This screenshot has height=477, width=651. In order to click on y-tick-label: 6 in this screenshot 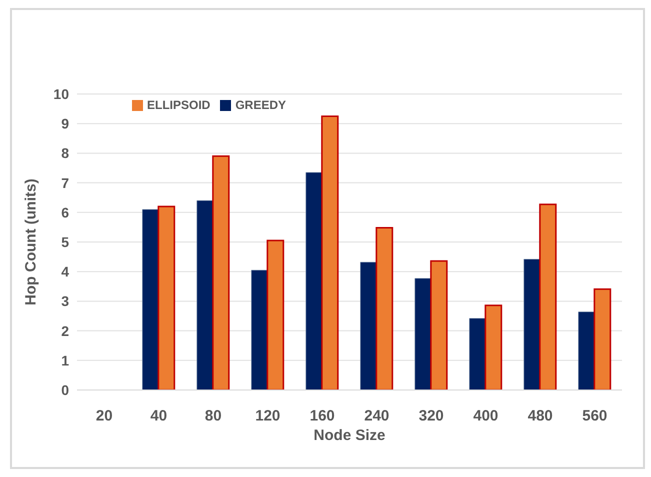, I will do `click(65, 212)`.